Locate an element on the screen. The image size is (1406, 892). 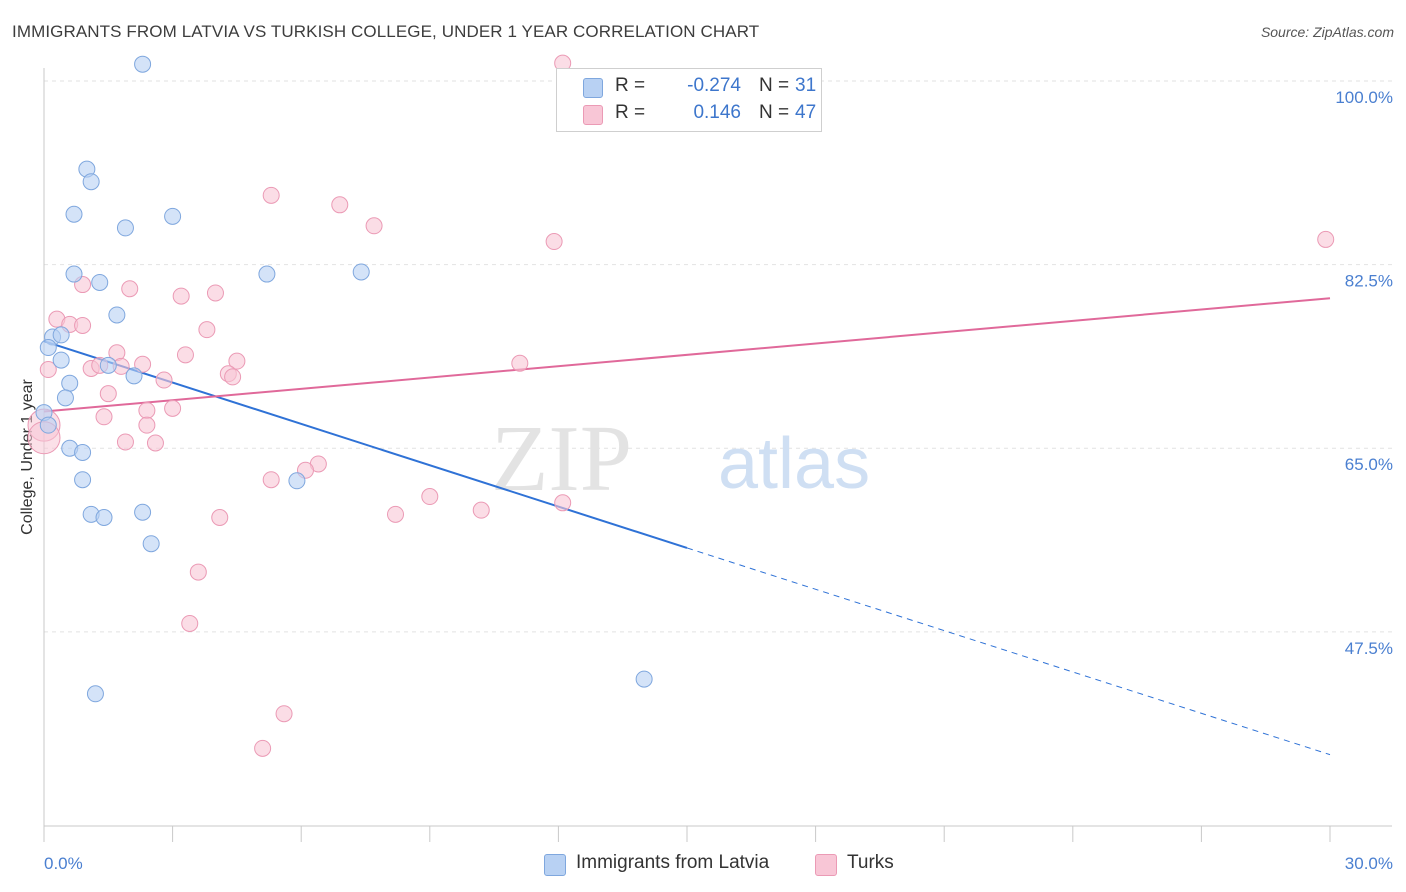
legend-item-label: Immigrants from Latvia is located at coordinates (673, 862).